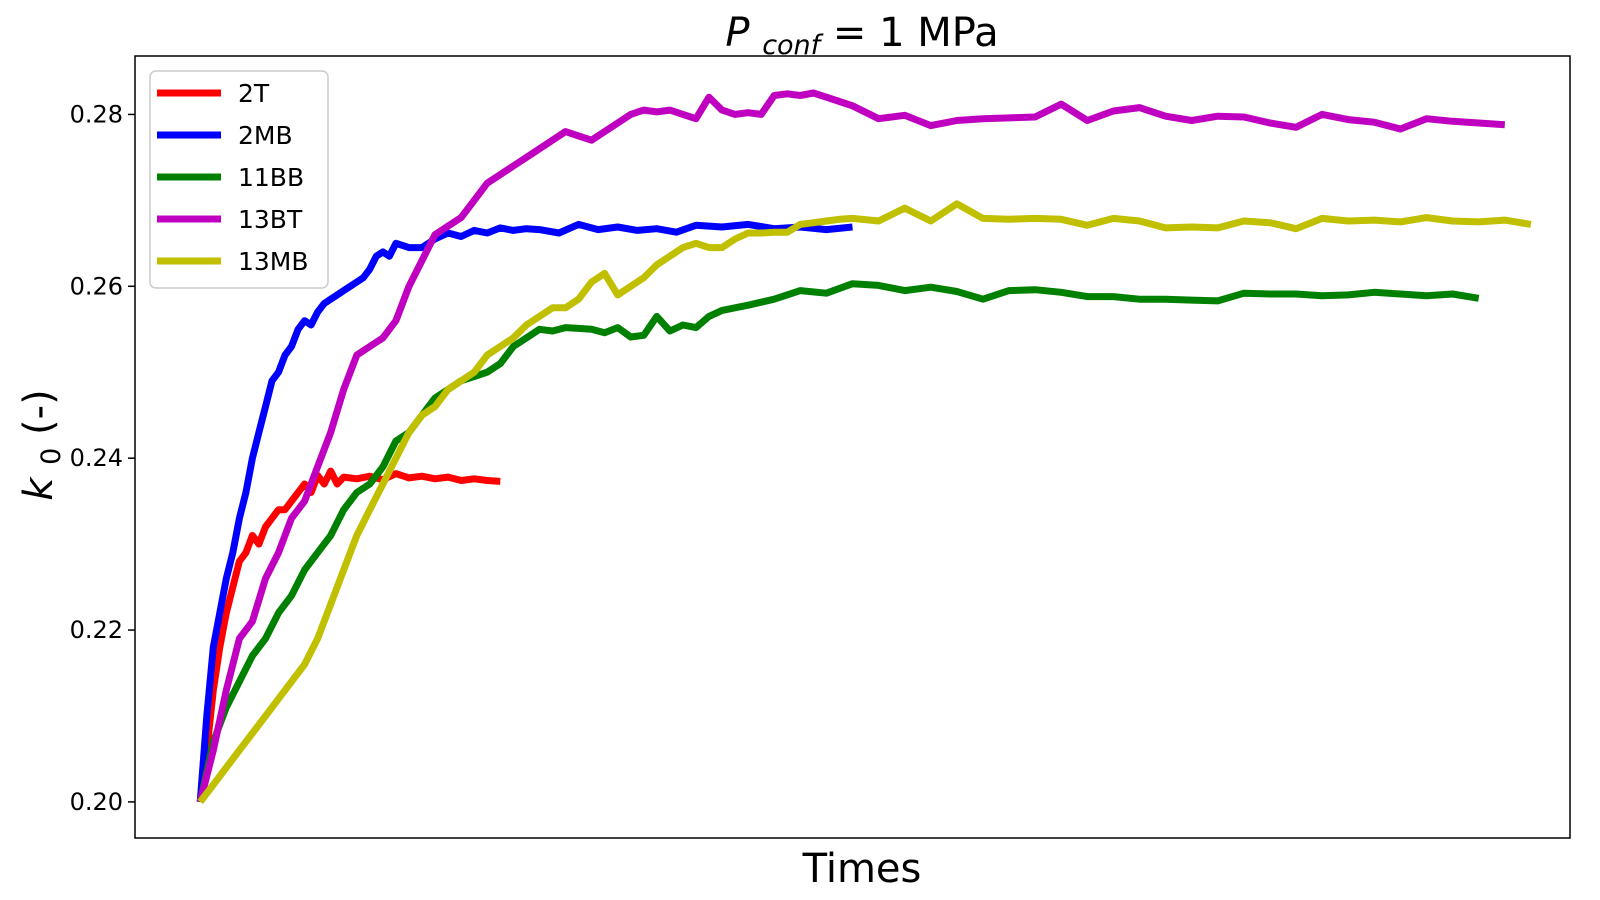 This screenshot has width=1600, height=900. Describe the element at coordinates (96, 802) in the screenshot. I see `y-tick-label: 0.20` at that location.